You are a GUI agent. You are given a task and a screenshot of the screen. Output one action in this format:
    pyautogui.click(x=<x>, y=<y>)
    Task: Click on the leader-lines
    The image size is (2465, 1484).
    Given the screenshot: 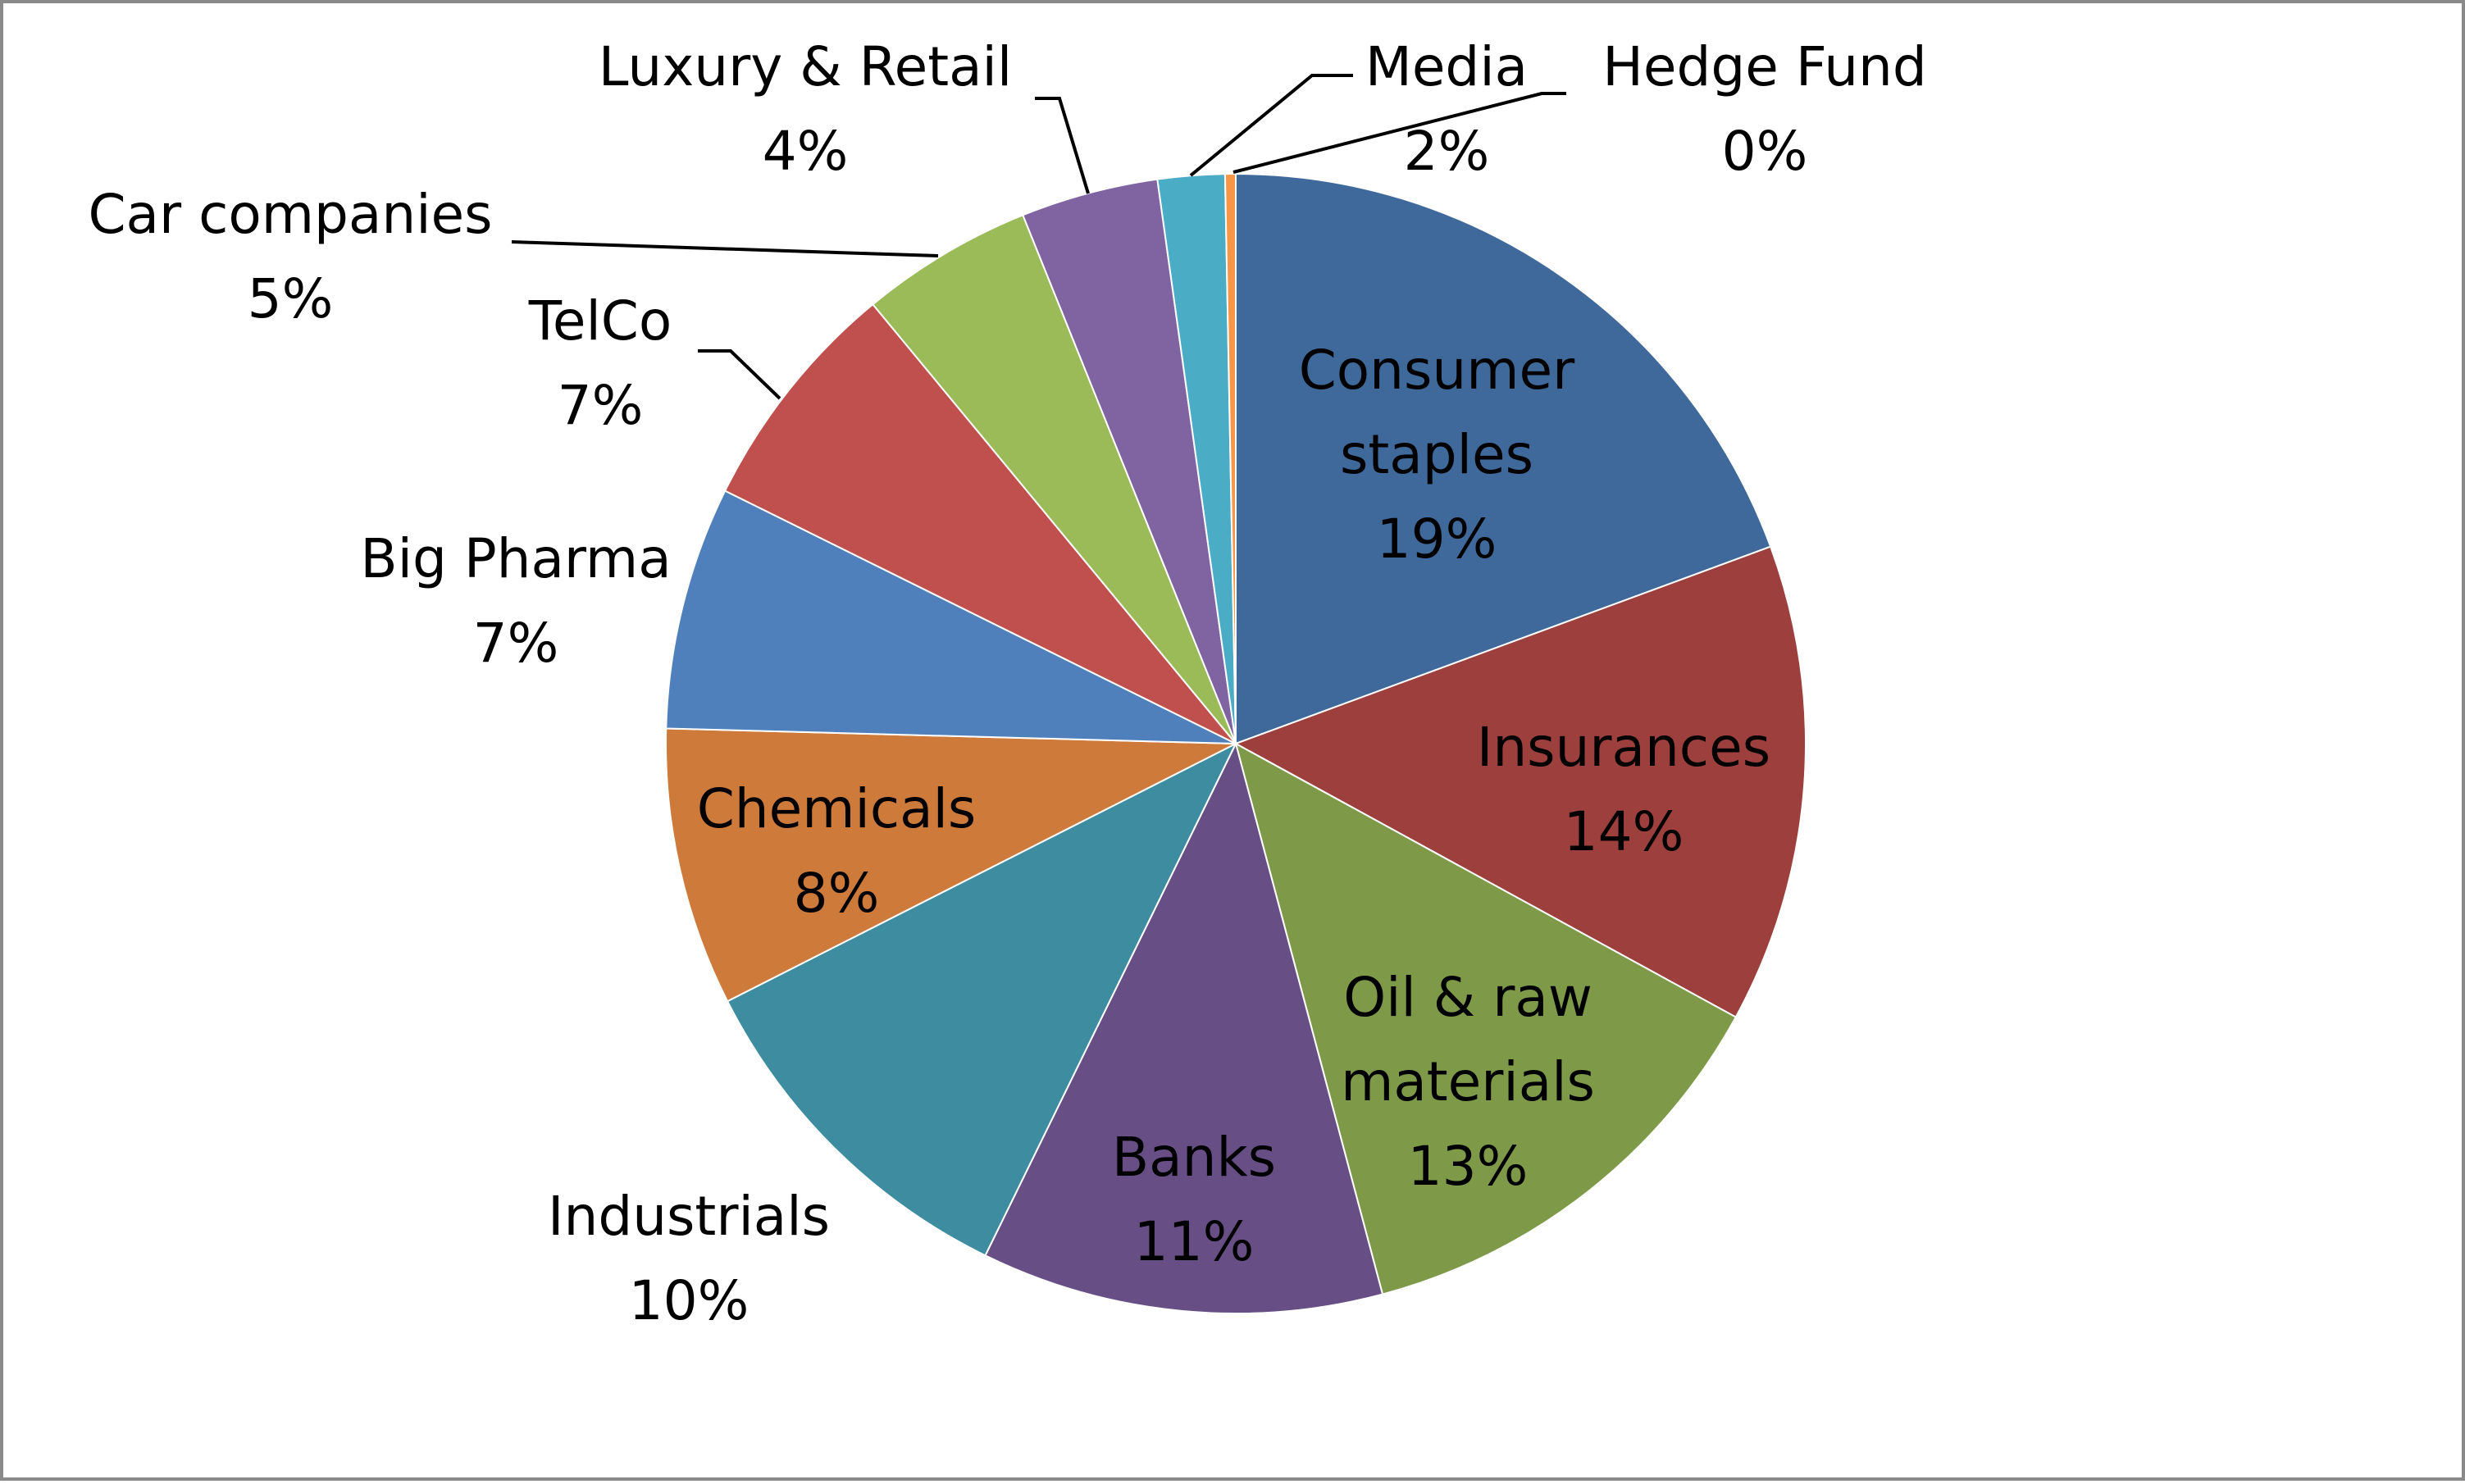 What is the action you would take?
    pyautogui.click(x=1038, y=237)
    